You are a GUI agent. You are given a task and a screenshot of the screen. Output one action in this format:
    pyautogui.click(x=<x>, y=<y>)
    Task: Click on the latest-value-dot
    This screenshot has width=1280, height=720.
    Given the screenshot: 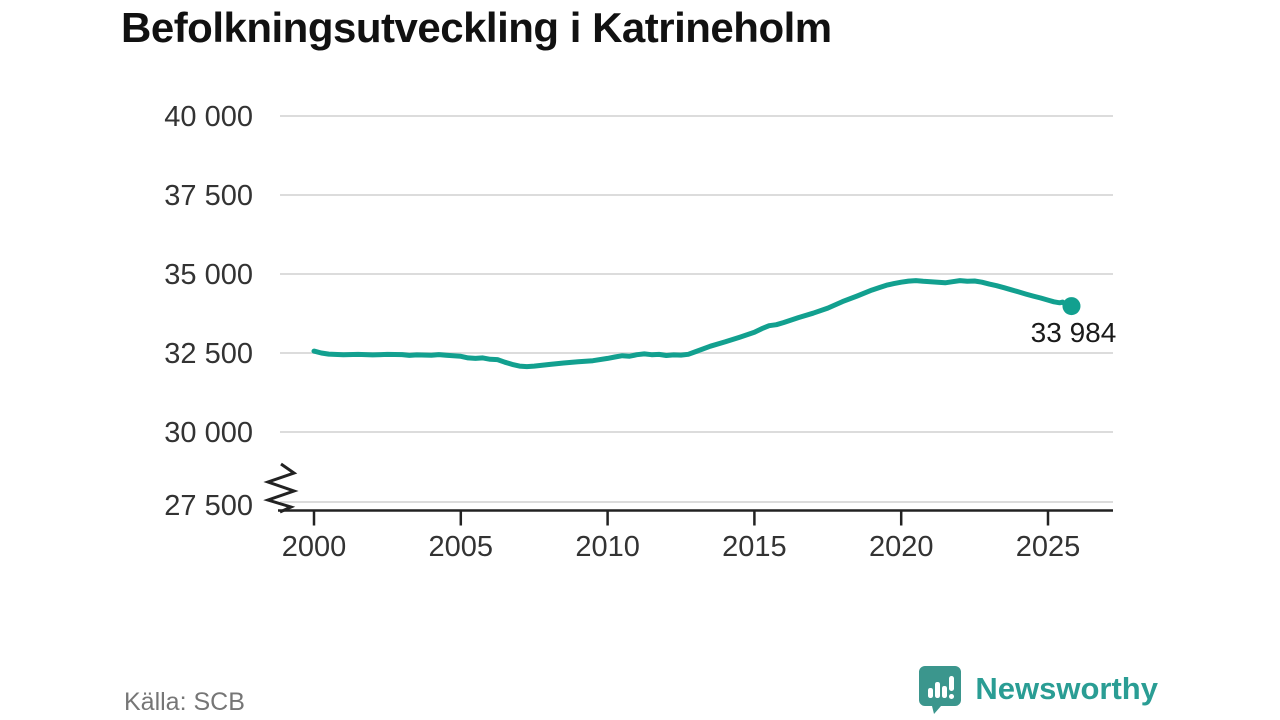 What is the action you would take?
    pyautogui.click(x=1071, y=306)
    